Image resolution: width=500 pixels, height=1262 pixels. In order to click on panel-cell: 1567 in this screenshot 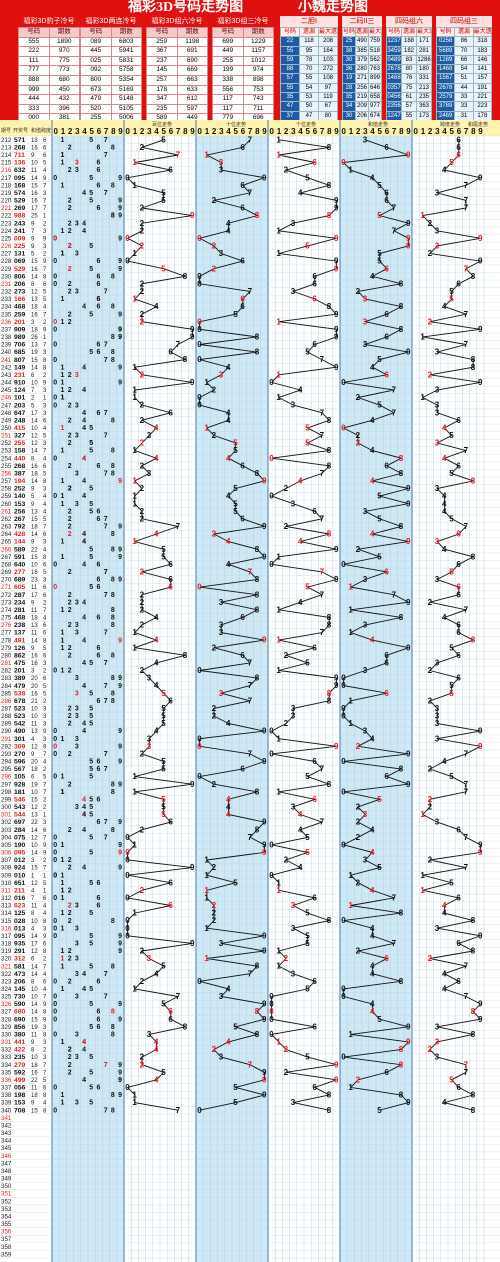, I will do `click(446, 78)`.